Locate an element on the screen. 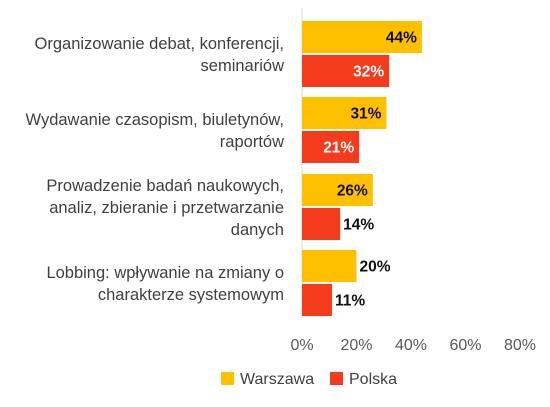 This screenshot has height=407, width=550. category-label-2-line-2: danych is located at coordinates (257, 230).